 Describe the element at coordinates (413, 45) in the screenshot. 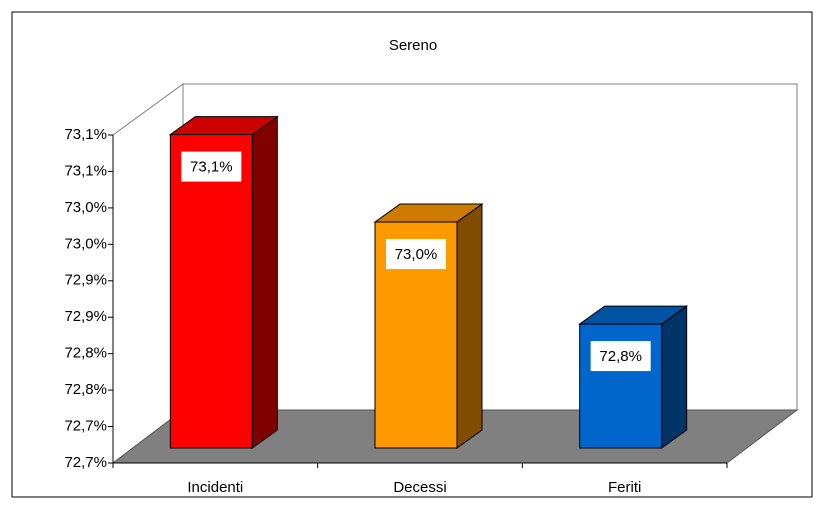

I see `chart-title: Sereno` at that location.